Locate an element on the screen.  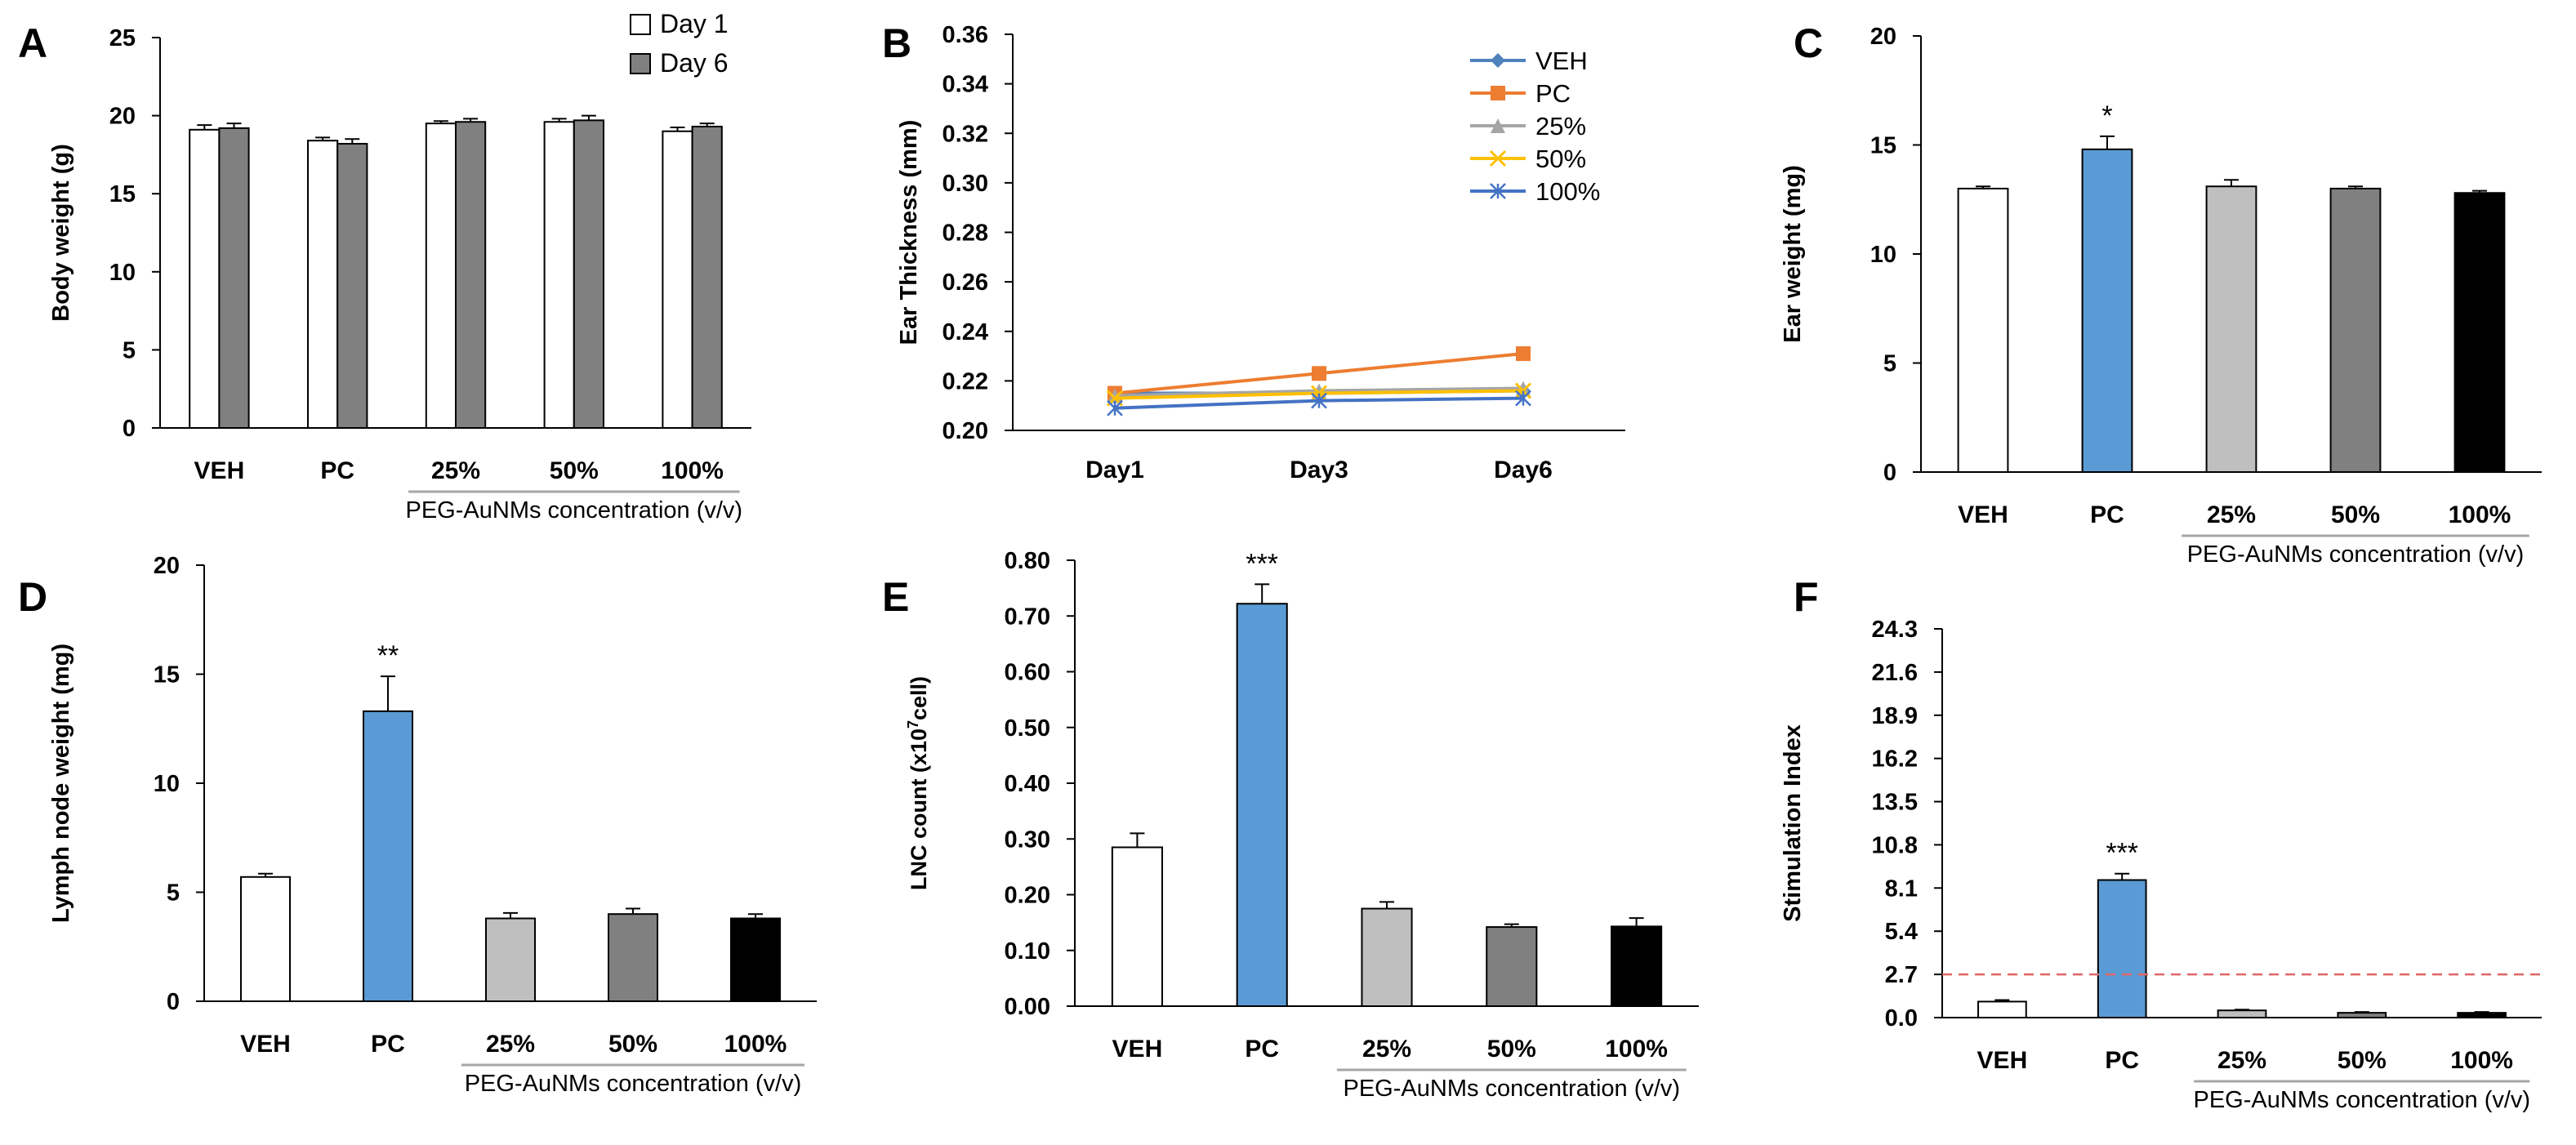
x-ticks-b: Day1 Day3 Day6 is located at coordinates (1319, 470).